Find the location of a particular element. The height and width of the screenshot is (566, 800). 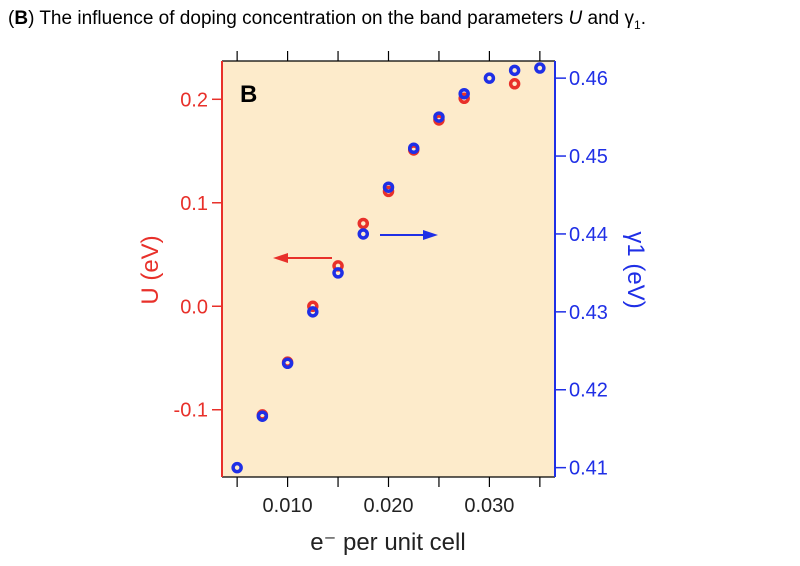

y-right-tick-label: 0.42 is located at coordinates (588, 391).